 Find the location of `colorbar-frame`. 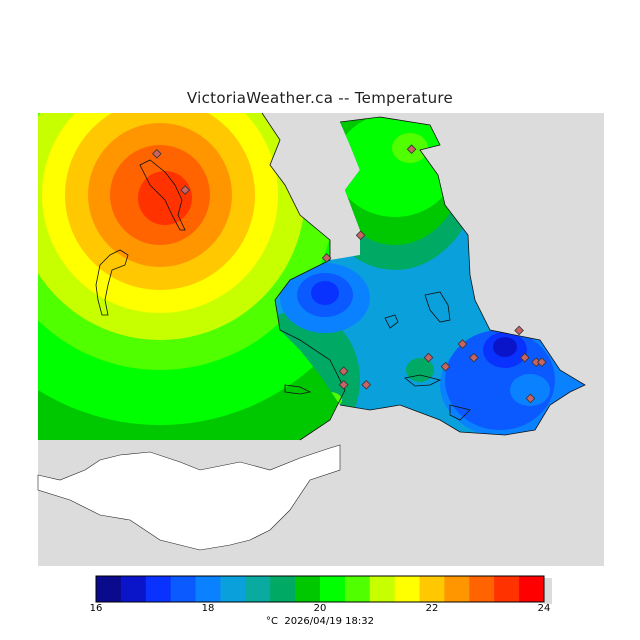

colorbar-frame is located at coordinates (320, 589).